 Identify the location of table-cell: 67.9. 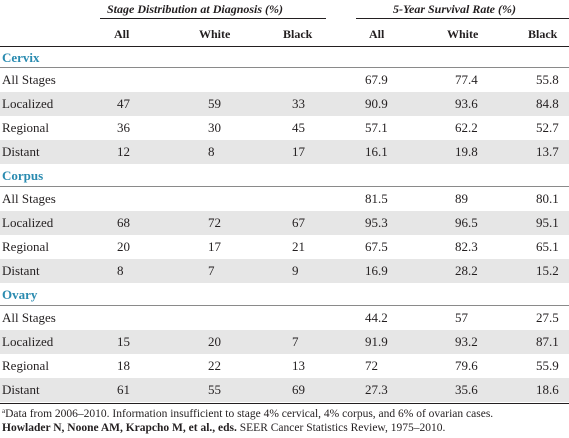
(376, 79).